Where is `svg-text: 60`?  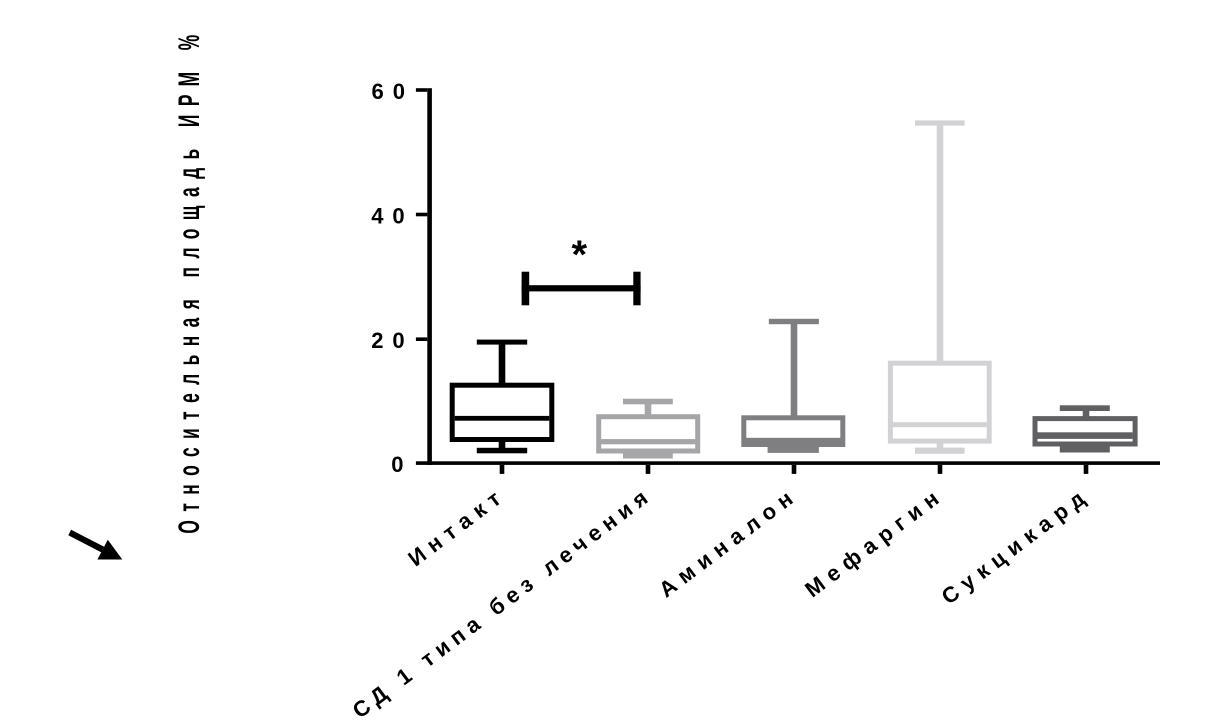 svg-text: 60 is located at coordinates (393, 91).